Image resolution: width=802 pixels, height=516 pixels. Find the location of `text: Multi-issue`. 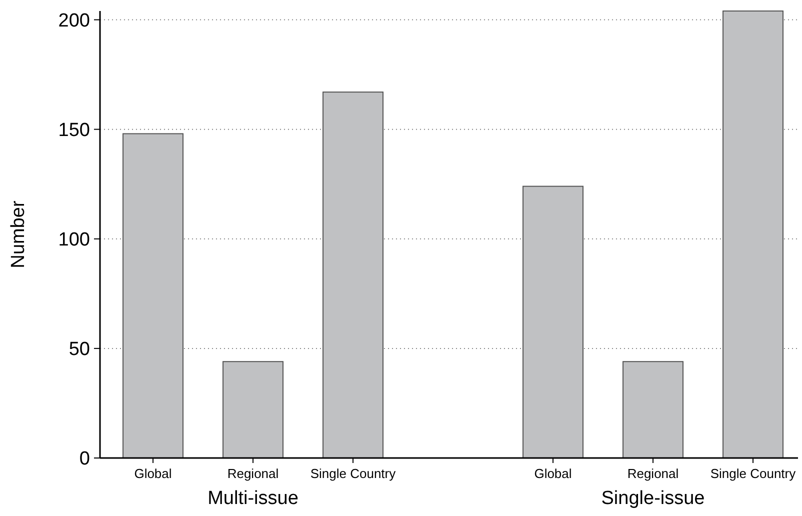

text: Multi-issue is located at coordinates (253, 498).